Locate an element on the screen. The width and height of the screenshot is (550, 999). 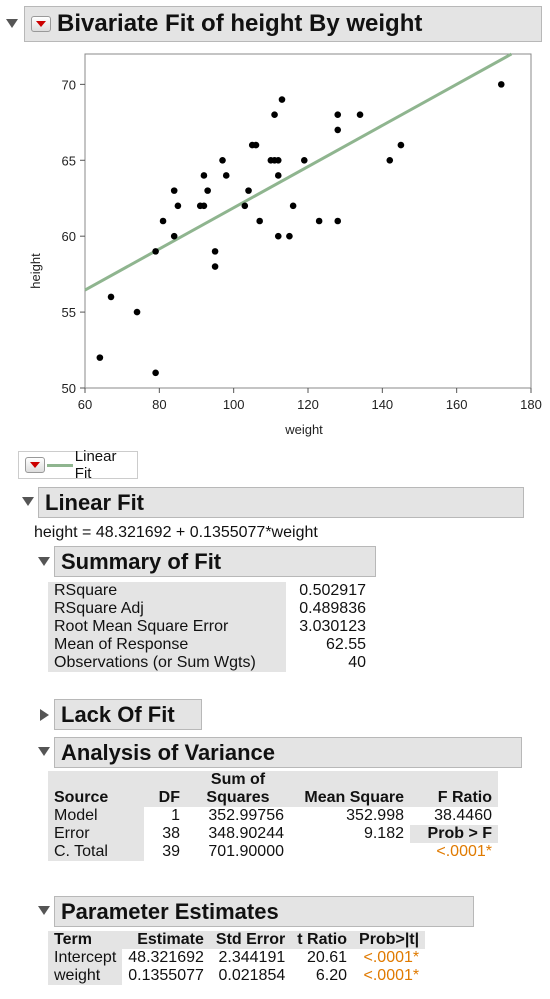
param-header-stderr: Std Error is located at coordinates (250, 939).